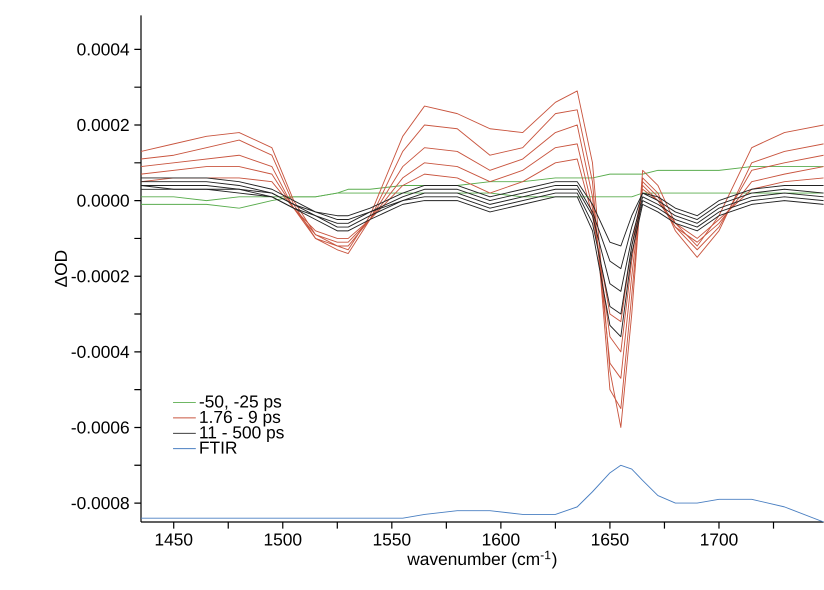  What do you see at coordinates (719, 539) in the screenshot?
I see `x-tick-label: 1700` at bounding box center [719, 539].